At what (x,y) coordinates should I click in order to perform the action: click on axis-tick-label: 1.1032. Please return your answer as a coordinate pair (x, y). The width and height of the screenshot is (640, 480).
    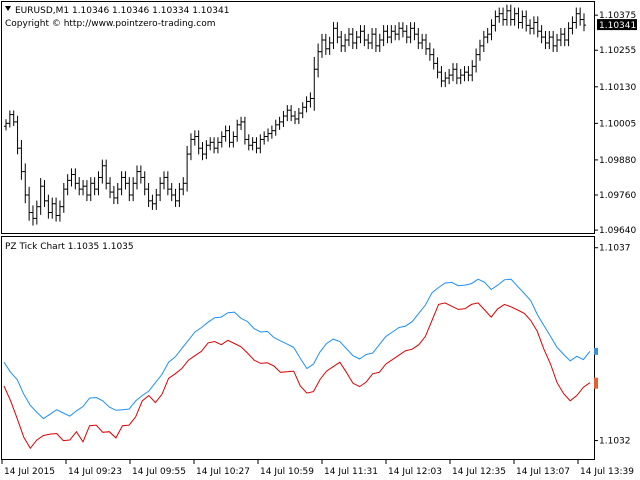
    Looking at the image, I should click on (615, 442).